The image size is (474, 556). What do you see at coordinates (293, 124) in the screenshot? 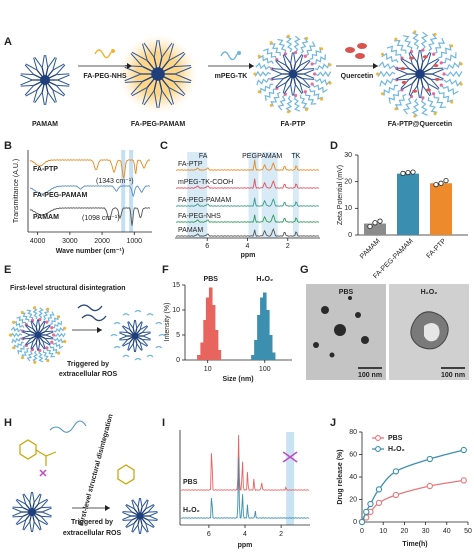
I see `compound-label: FA-PTP` at bounding box center [293, 124].